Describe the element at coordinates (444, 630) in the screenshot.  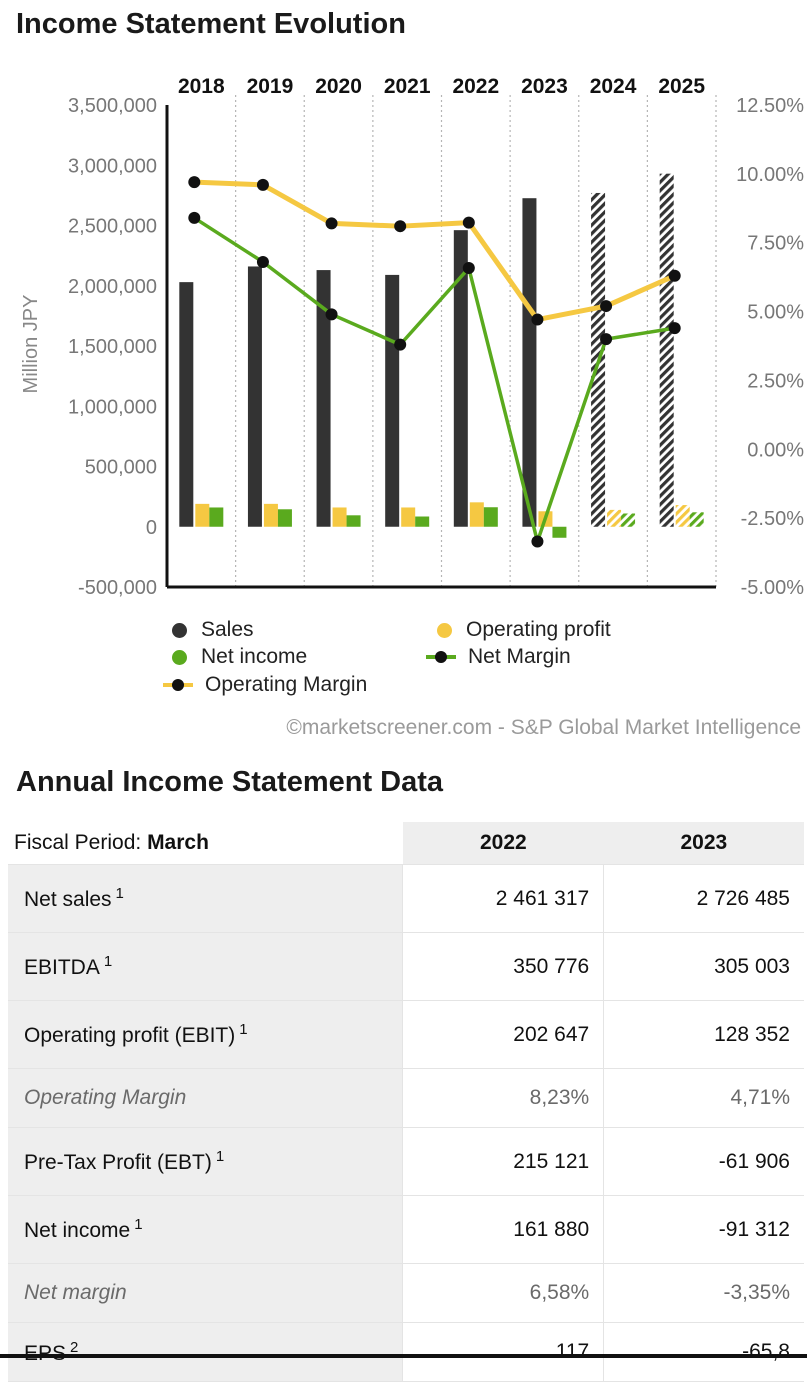
I see `operating-profit-swatch-icon` at that location.